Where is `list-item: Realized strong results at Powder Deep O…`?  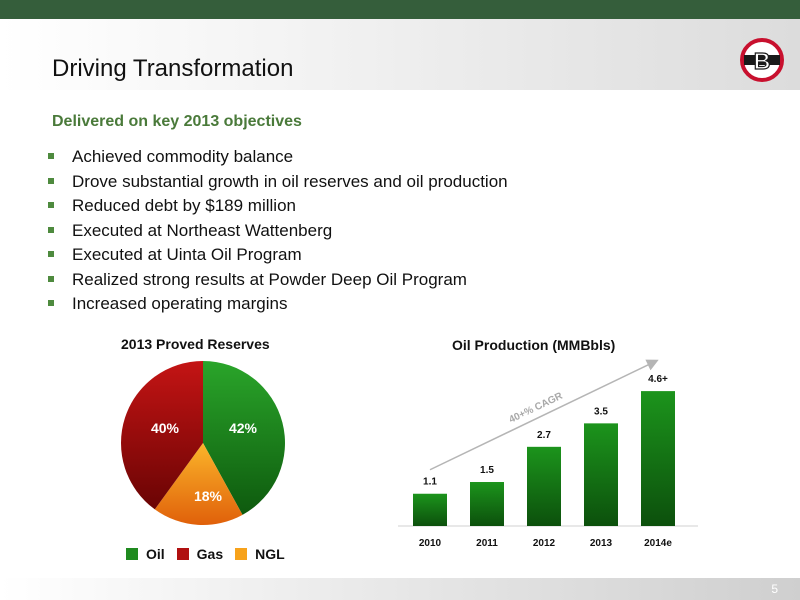 list-item: Realized strong results at Powder Deep O… is located at coordinates (398, 280).